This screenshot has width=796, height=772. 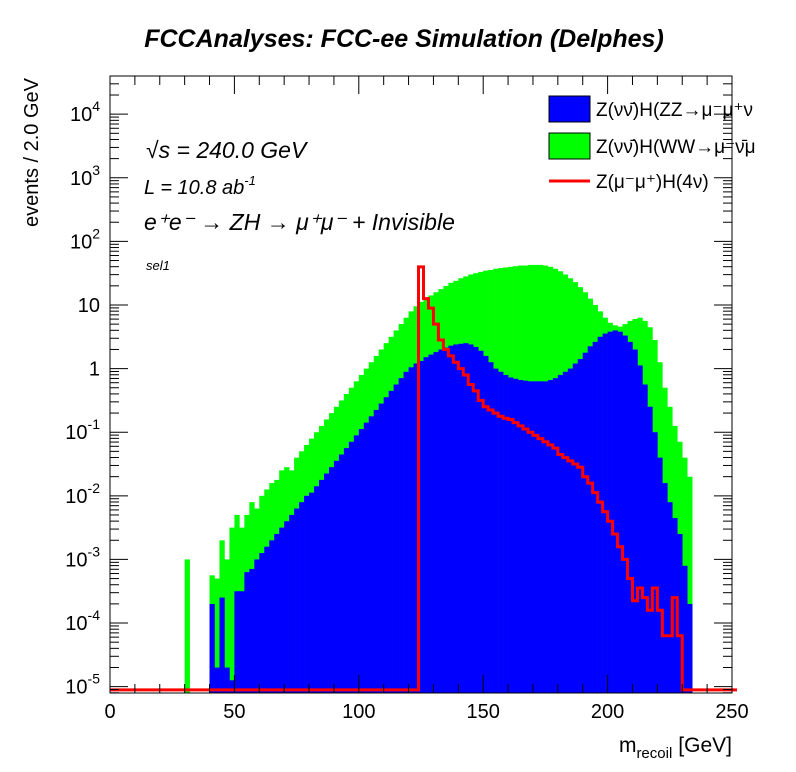 What do you see at coordinates (234, 712) in the screenshot?
I see `x-tick-label: 50` at bounding box center [234, 712].